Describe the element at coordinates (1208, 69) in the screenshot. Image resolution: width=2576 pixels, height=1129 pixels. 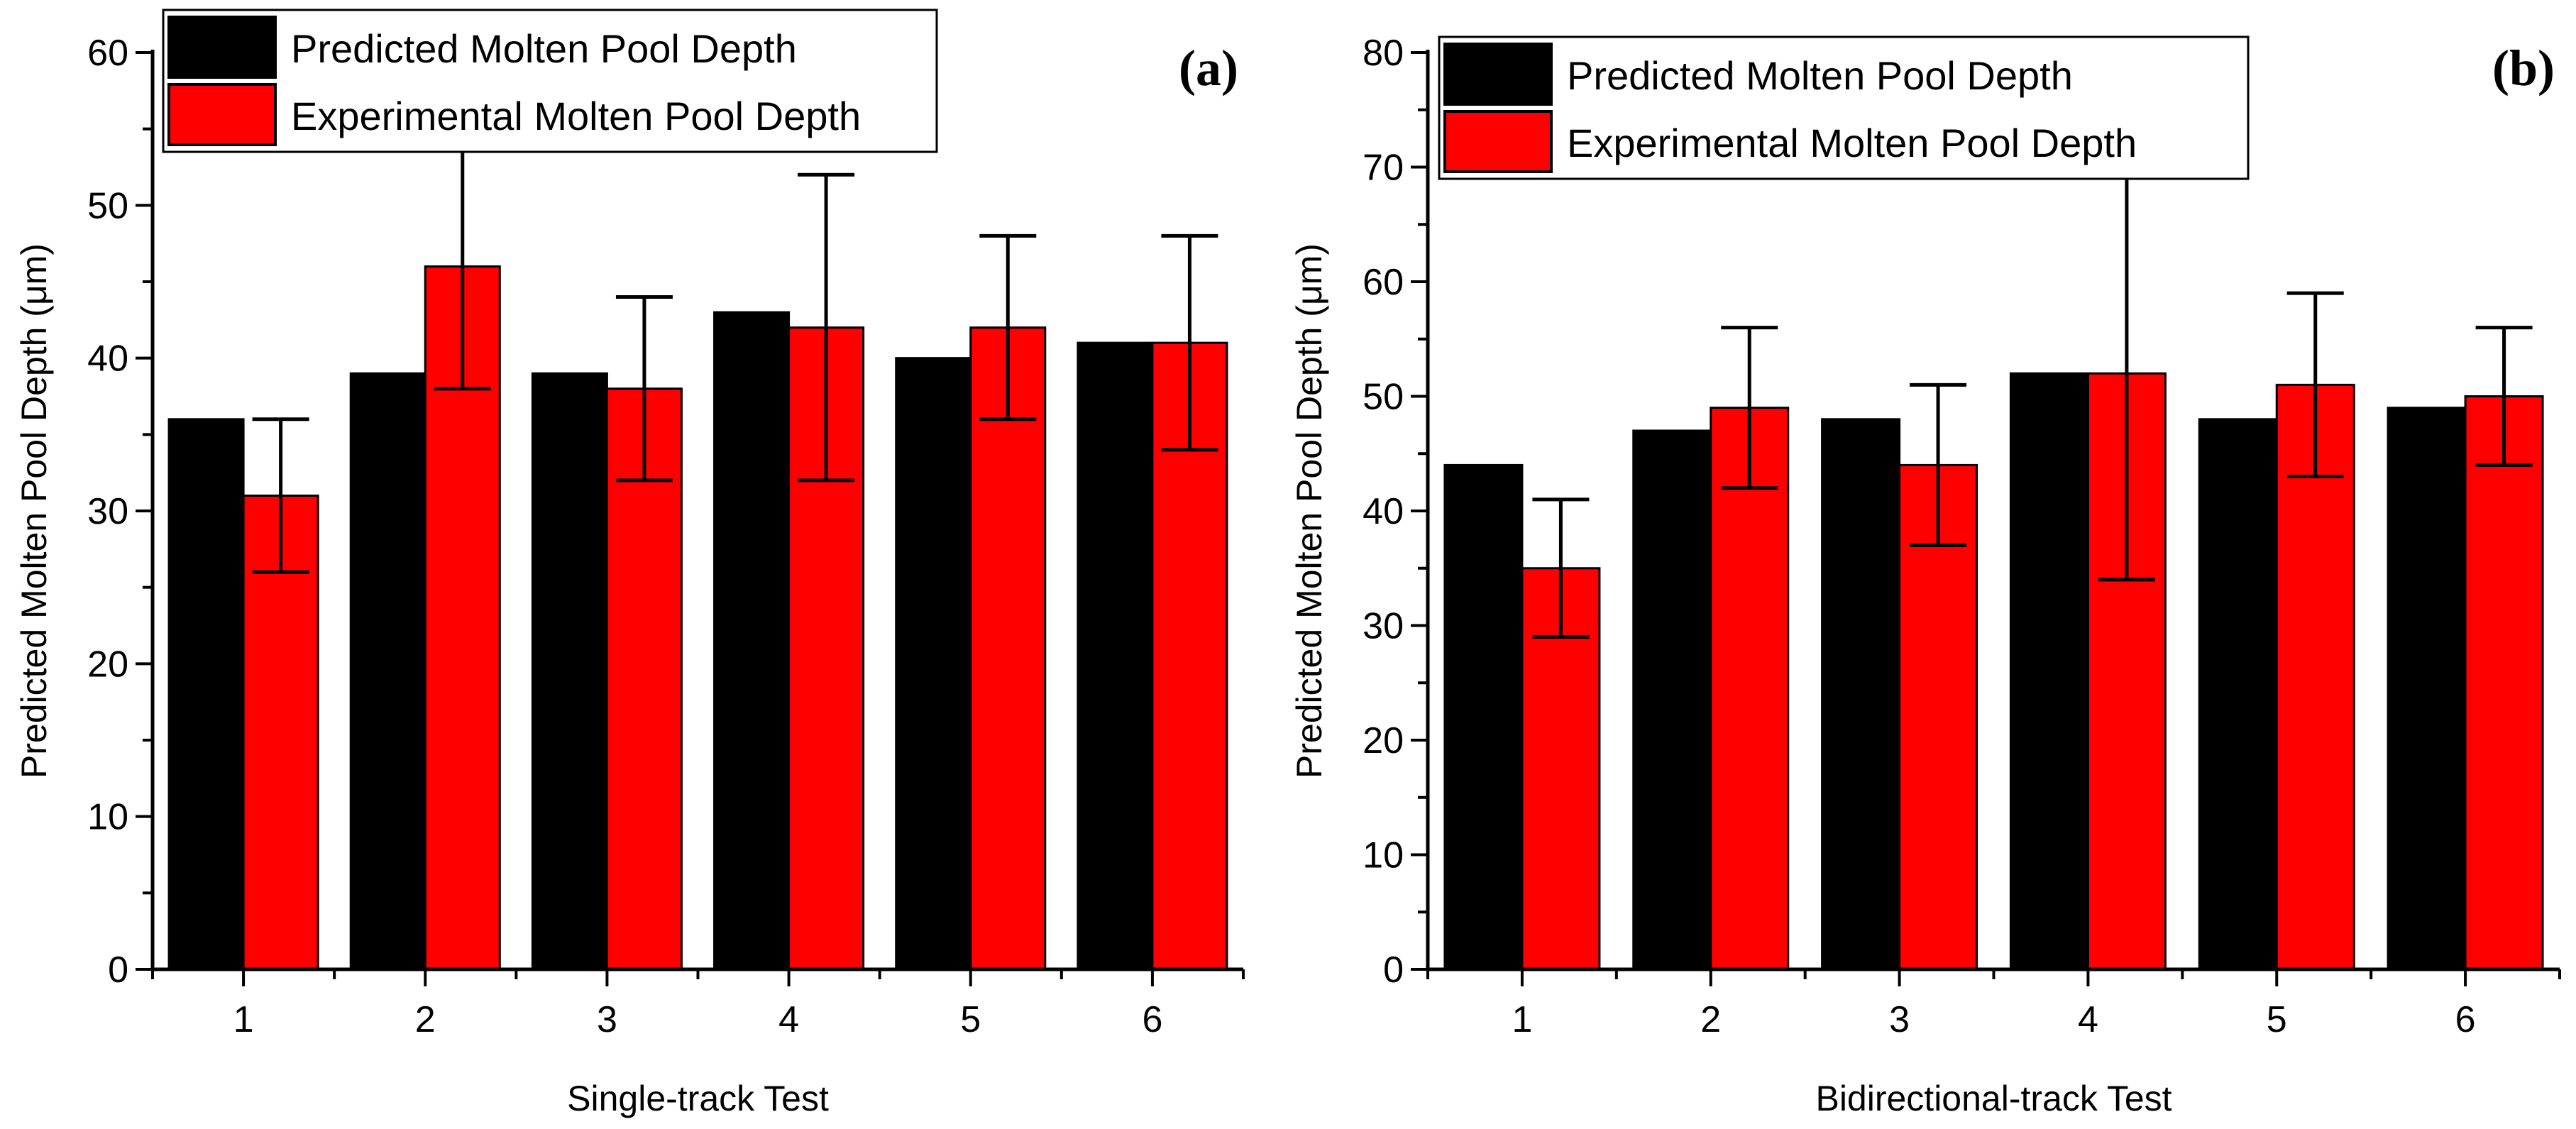
I see `panel-label: (a)` at that location.